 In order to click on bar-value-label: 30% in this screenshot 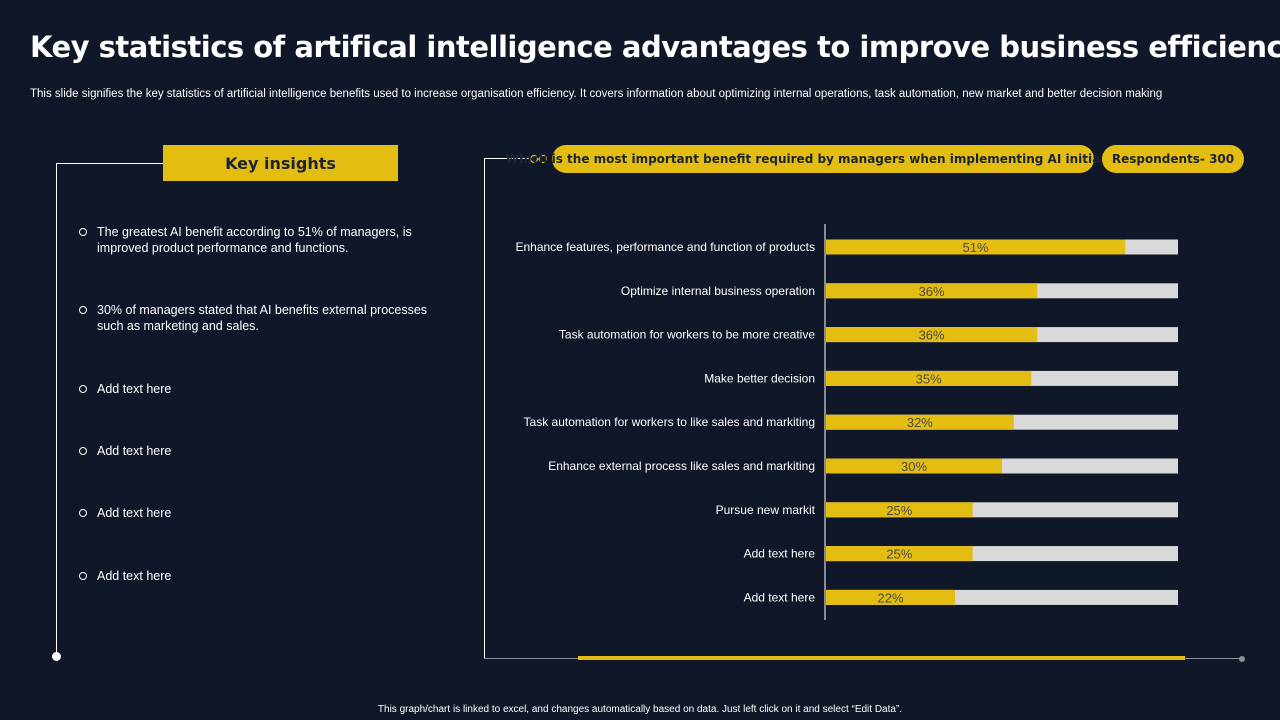, I will do `click(914, 466)`.